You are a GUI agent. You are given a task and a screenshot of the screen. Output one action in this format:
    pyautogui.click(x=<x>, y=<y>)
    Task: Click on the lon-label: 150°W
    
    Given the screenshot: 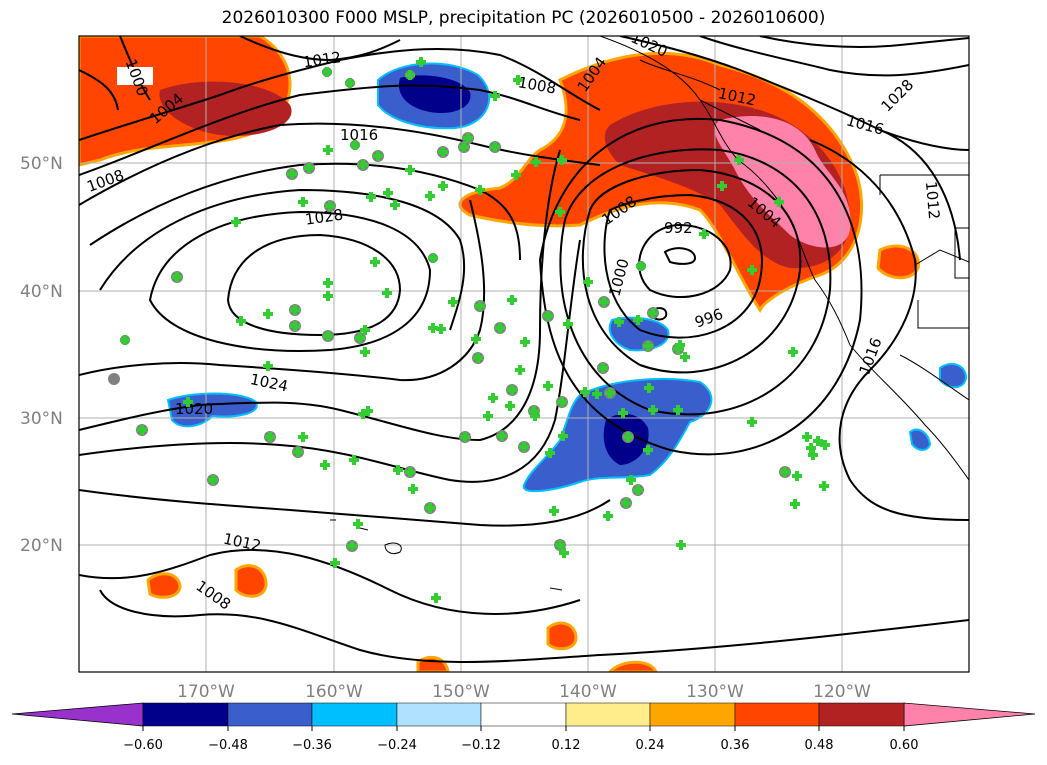 What is the action you would take?
    pyautogui.click(x=461, y=692)
    